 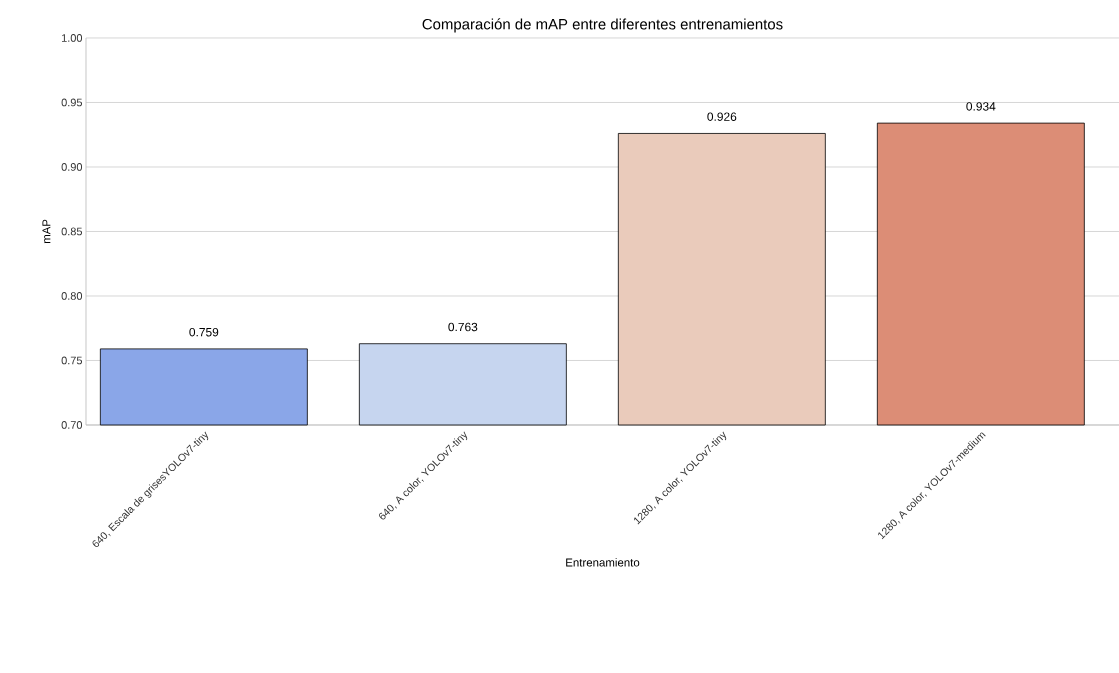 What do you see at coordinates (72, 425) in the screenshot?
I see `y-tick-label: 0.70` at bounding box center [72, 425].